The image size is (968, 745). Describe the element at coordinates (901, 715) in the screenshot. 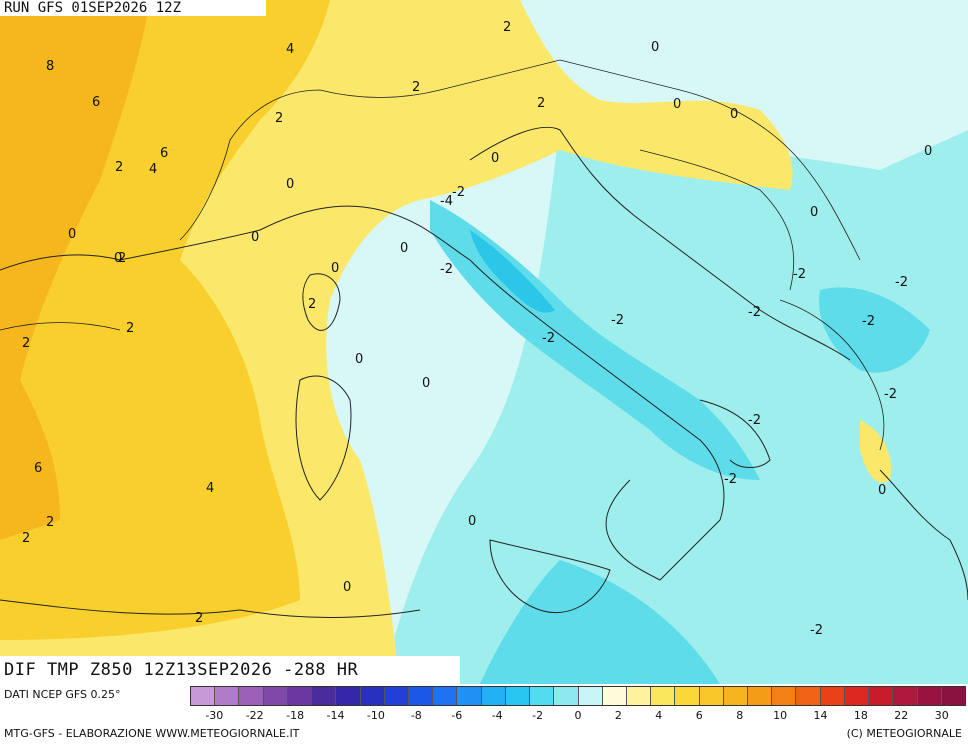

I see `color-scale-tick-label: 22` at that location.